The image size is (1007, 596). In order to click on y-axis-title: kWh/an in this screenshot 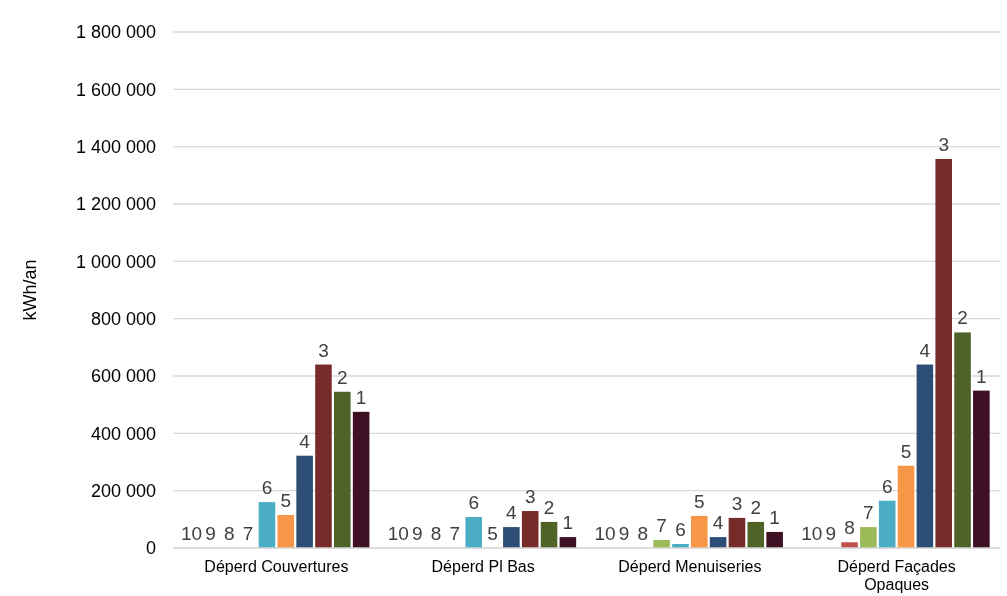, I will do `click(30, 290)`.